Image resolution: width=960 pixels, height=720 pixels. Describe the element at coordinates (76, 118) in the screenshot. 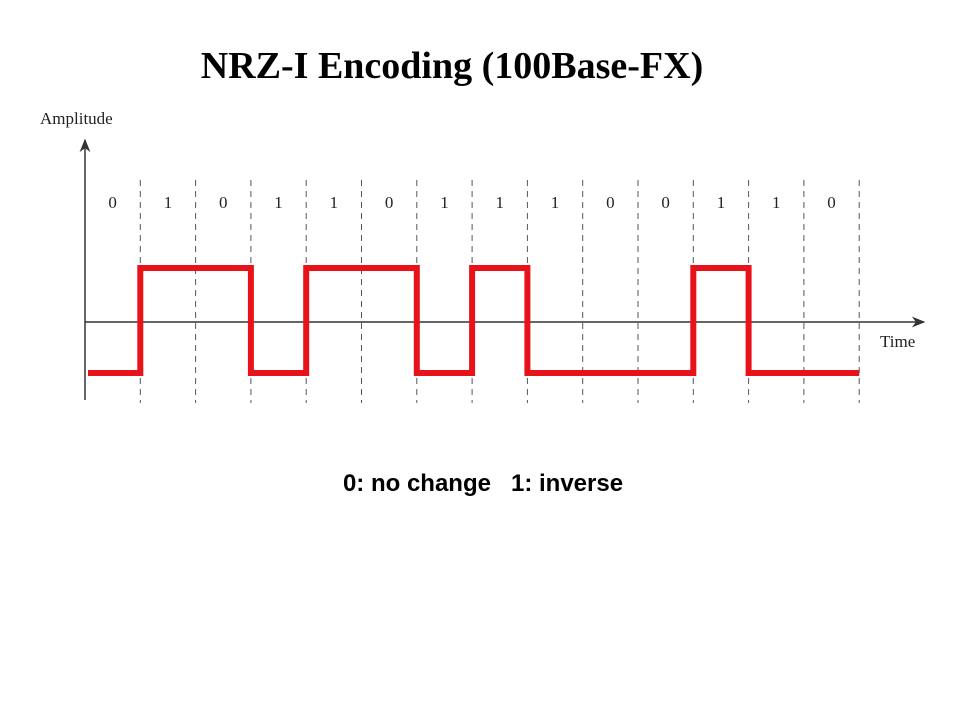

I see `y-axis-label: Amplitude` at that location.